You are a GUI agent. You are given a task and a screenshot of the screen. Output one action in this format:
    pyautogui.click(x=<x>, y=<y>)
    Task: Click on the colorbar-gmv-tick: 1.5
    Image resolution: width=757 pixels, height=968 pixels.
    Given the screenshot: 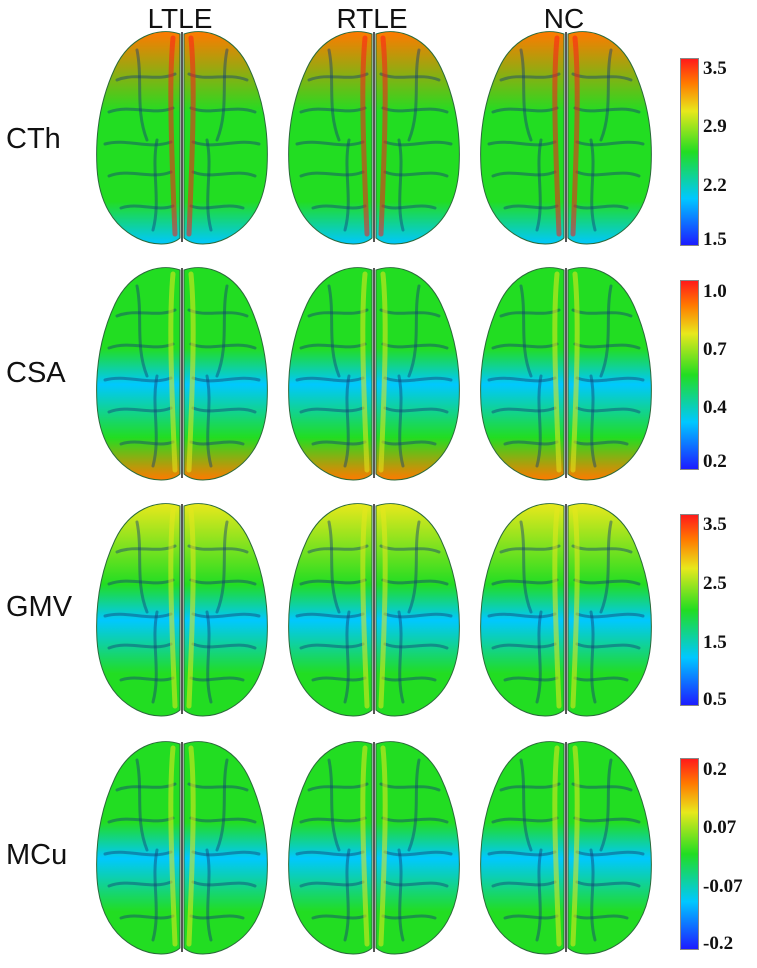 What is the action you would take?
    pyautogui.click(x=715, y=642)
    